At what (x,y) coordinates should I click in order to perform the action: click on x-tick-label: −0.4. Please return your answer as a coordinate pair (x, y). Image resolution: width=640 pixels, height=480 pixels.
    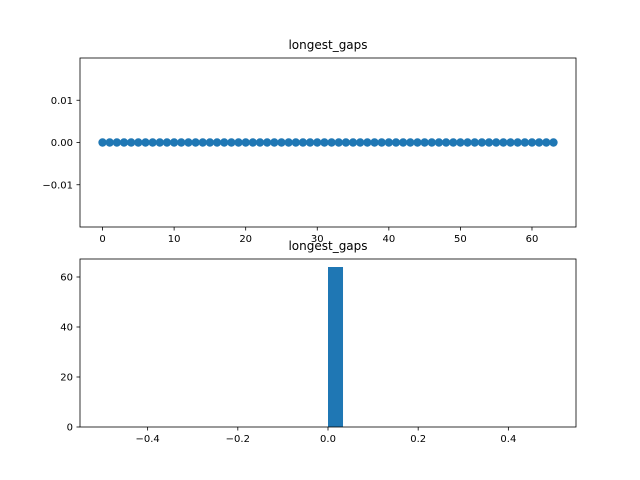
    Looking at the image, I should click on (147, 439).